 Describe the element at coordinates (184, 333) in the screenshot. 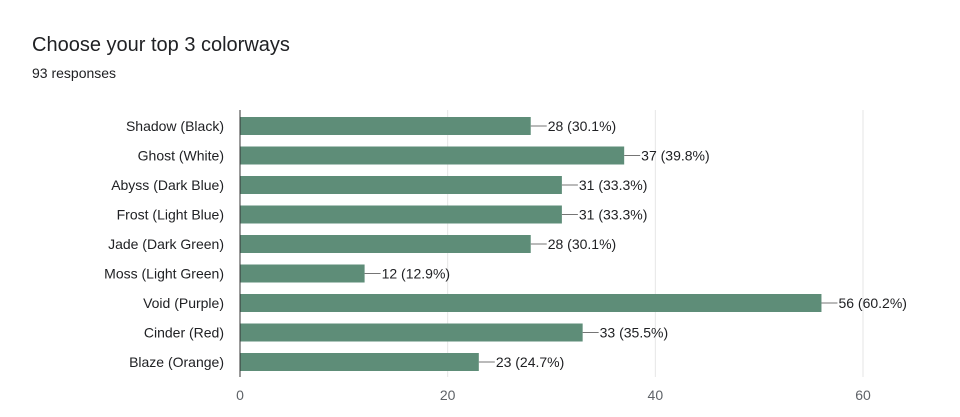

I see `category-label: Cinder (Red)` at that location.